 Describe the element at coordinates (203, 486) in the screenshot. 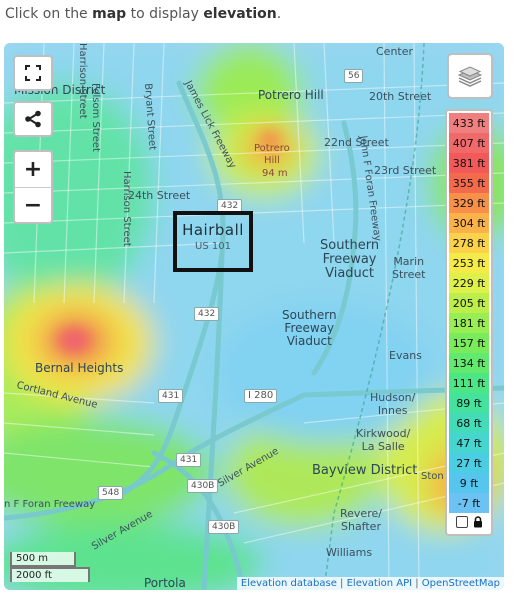

I see `shield-430b: 430B` at that location.